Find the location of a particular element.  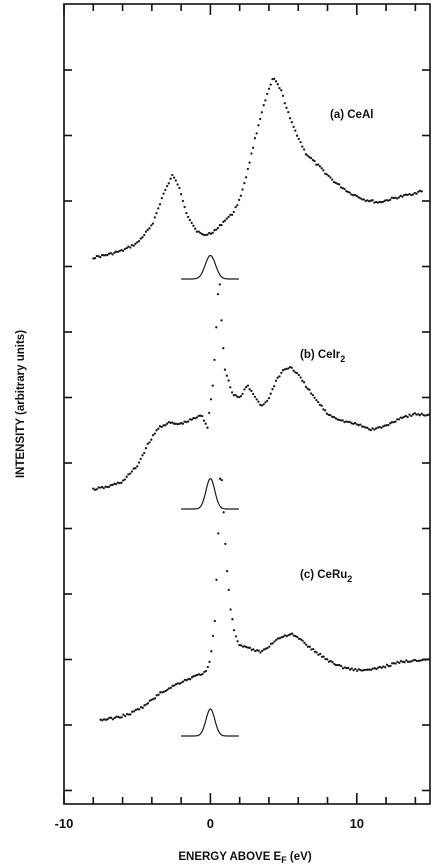

x-axis-label-subscript: F is located at coordinates (284, 860).